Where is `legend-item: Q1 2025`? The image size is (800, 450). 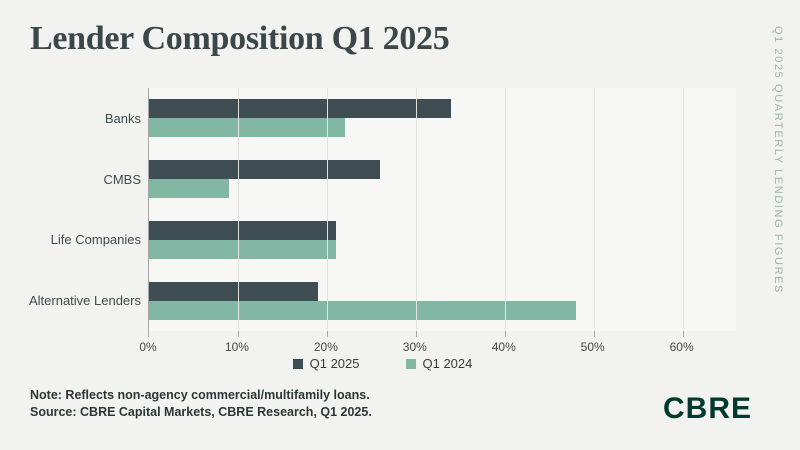
legend-item: Q1 2025 is located at coordinates (326, 363).